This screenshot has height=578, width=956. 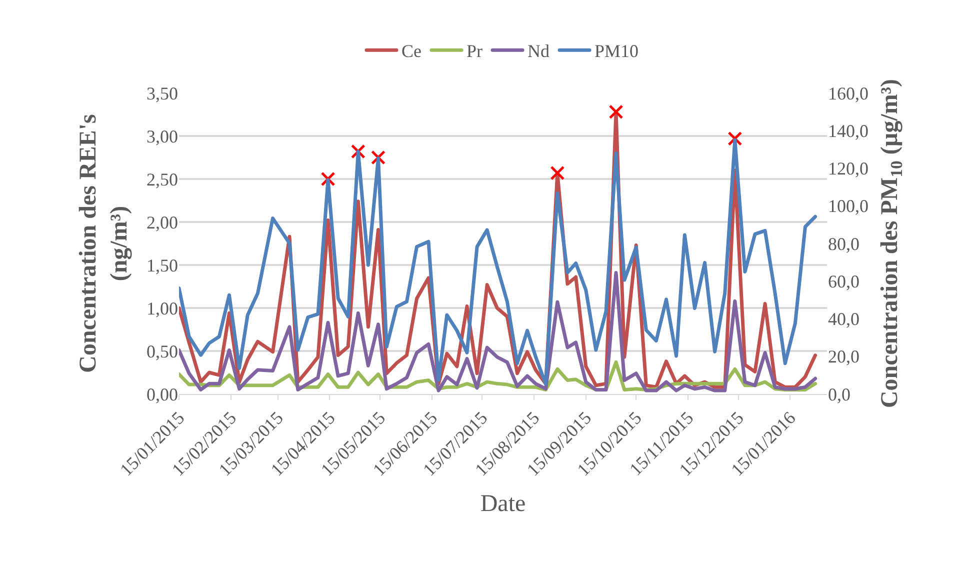 I want to click on y2-tick-label: 140,0, so click(x=848, y=130).